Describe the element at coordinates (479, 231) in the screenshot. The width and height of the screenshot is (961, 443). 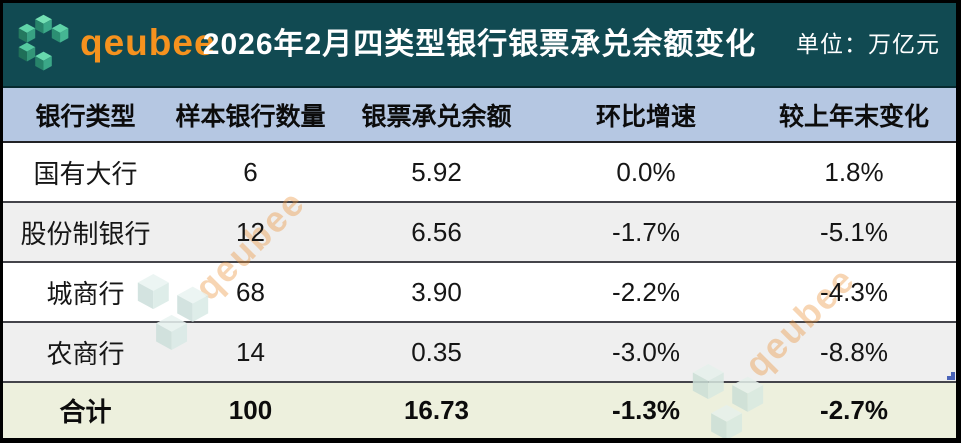
I see `table-row: 股份制银行 12 6.56 -1.7% -5.1%` at that location.